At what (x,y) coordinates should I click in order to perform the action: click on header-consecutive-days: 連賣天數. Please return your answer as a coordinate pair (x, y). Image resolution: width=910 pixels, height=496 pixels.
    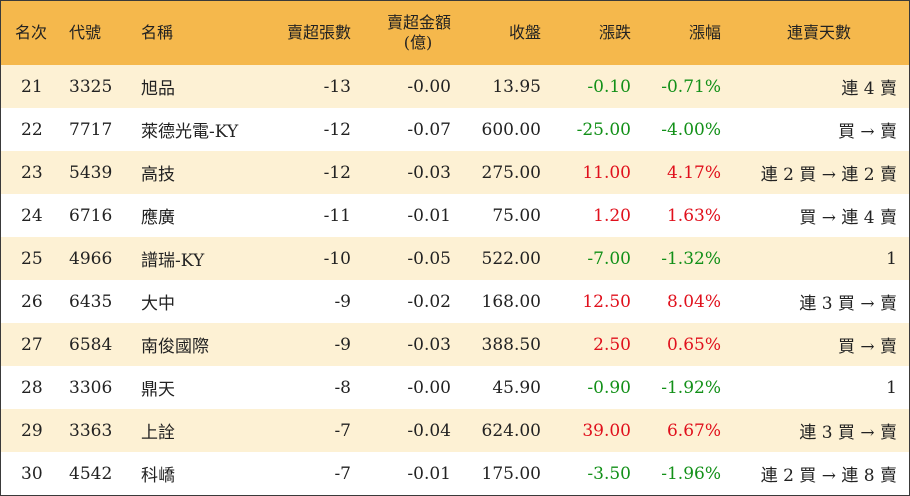
    Looking at the image, I should click on (818, 32).